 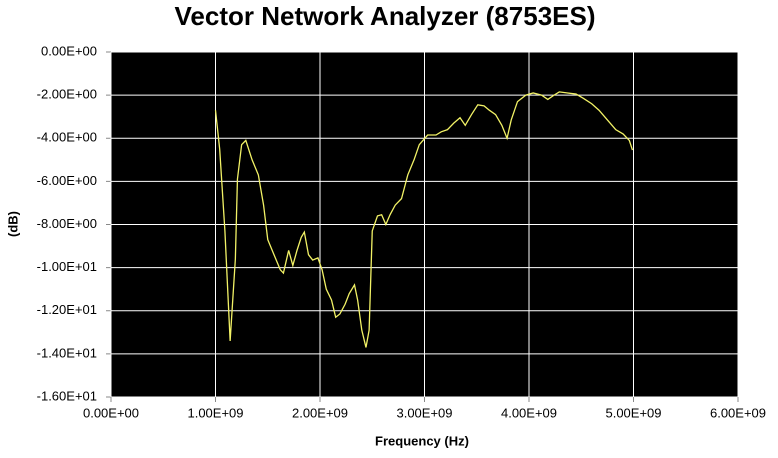 What do you see at coordinates (12, 224) in the screenshot?
I see `y-axis-label: (dB)` at bounding box center [12, 224].